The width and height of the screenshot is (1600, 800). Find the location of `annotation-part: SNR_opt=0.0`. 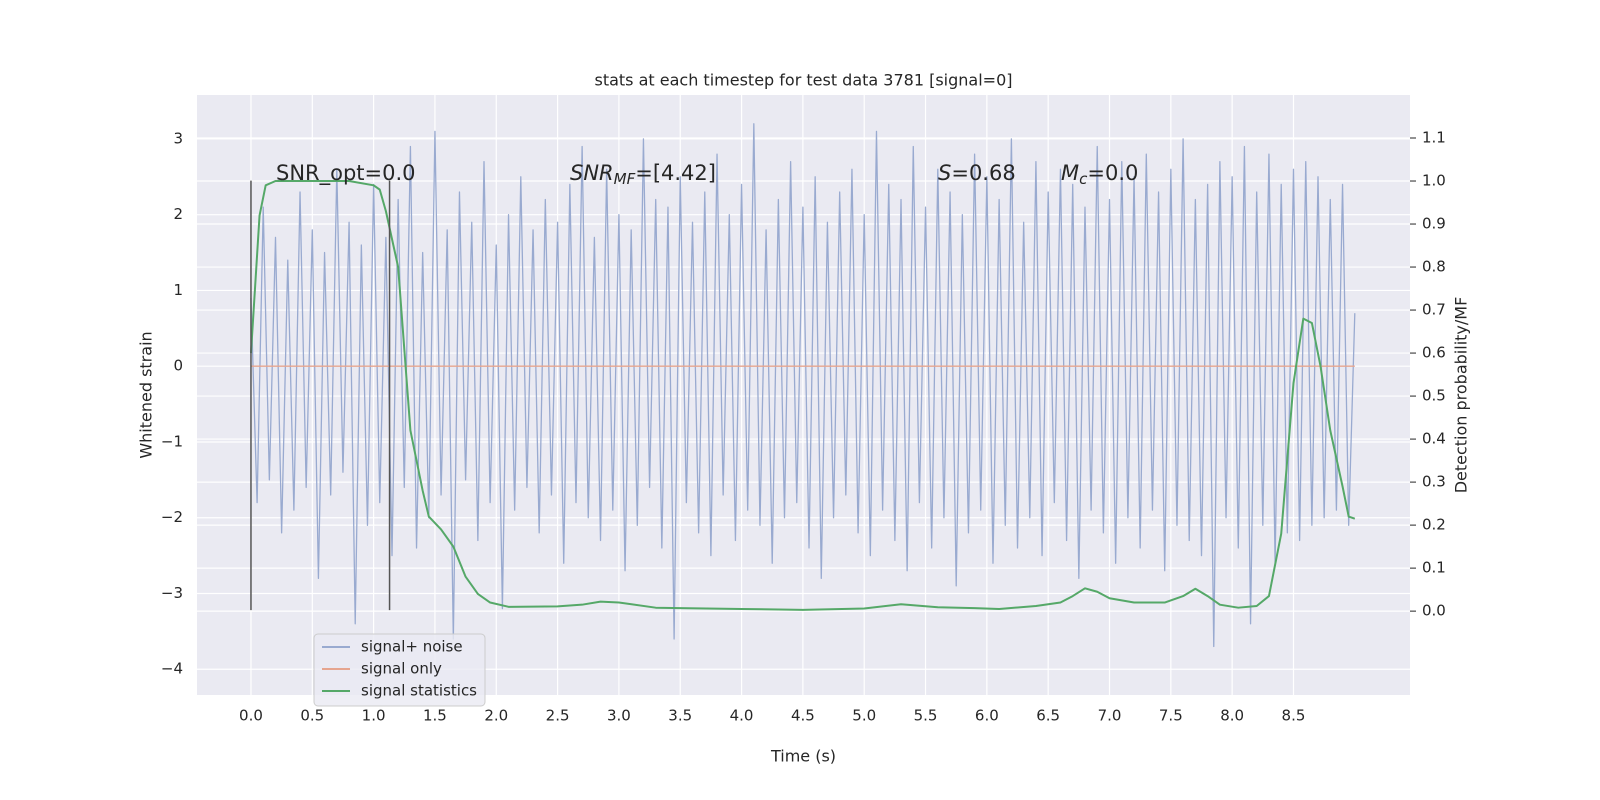

annotation-part: SNR_opt=0.0 is located at coordinates (346, 173).